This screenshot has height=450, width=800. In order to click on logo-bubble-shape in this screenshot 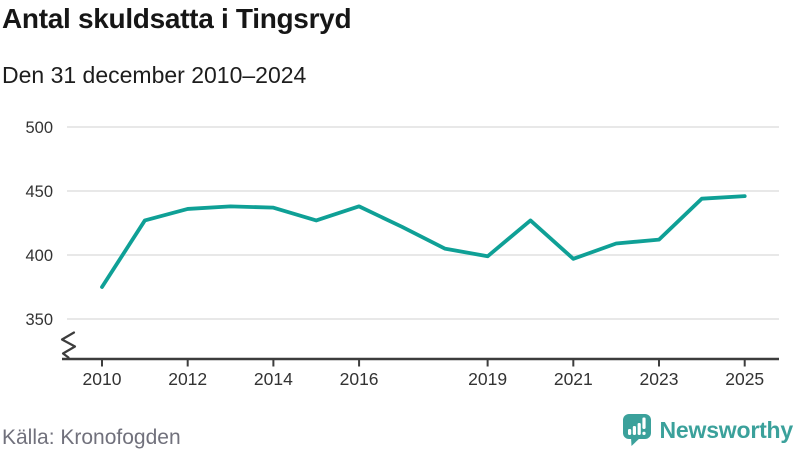, I will do `click(636, 426)`.